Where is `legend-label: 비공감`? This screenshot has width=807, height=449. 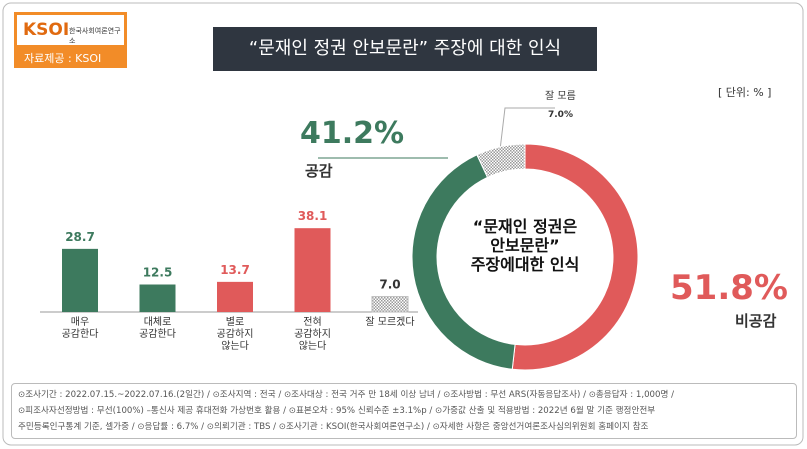
legend-label: 비공감 is located at coordinates (756, 321).